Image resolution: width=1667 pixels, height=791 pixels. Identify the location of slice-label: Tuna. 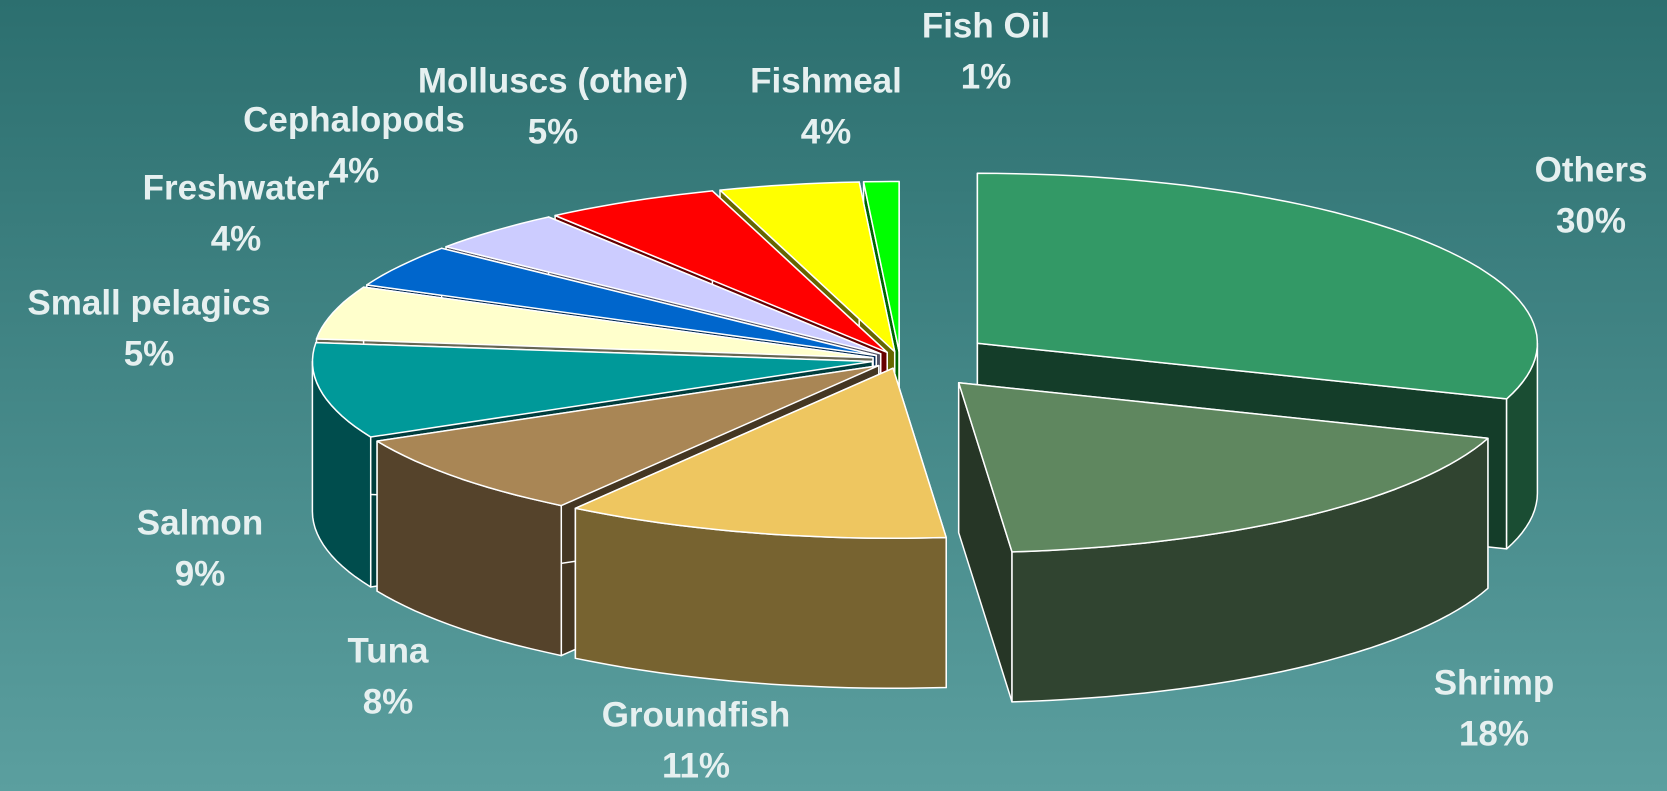
(388, 650).